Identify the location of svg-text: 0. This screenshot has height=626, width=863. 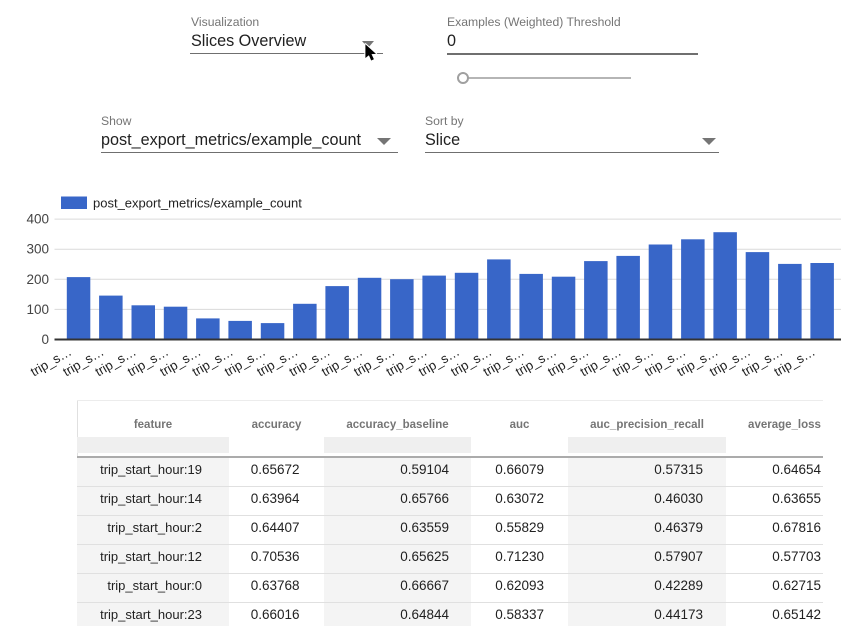
(45, 339).